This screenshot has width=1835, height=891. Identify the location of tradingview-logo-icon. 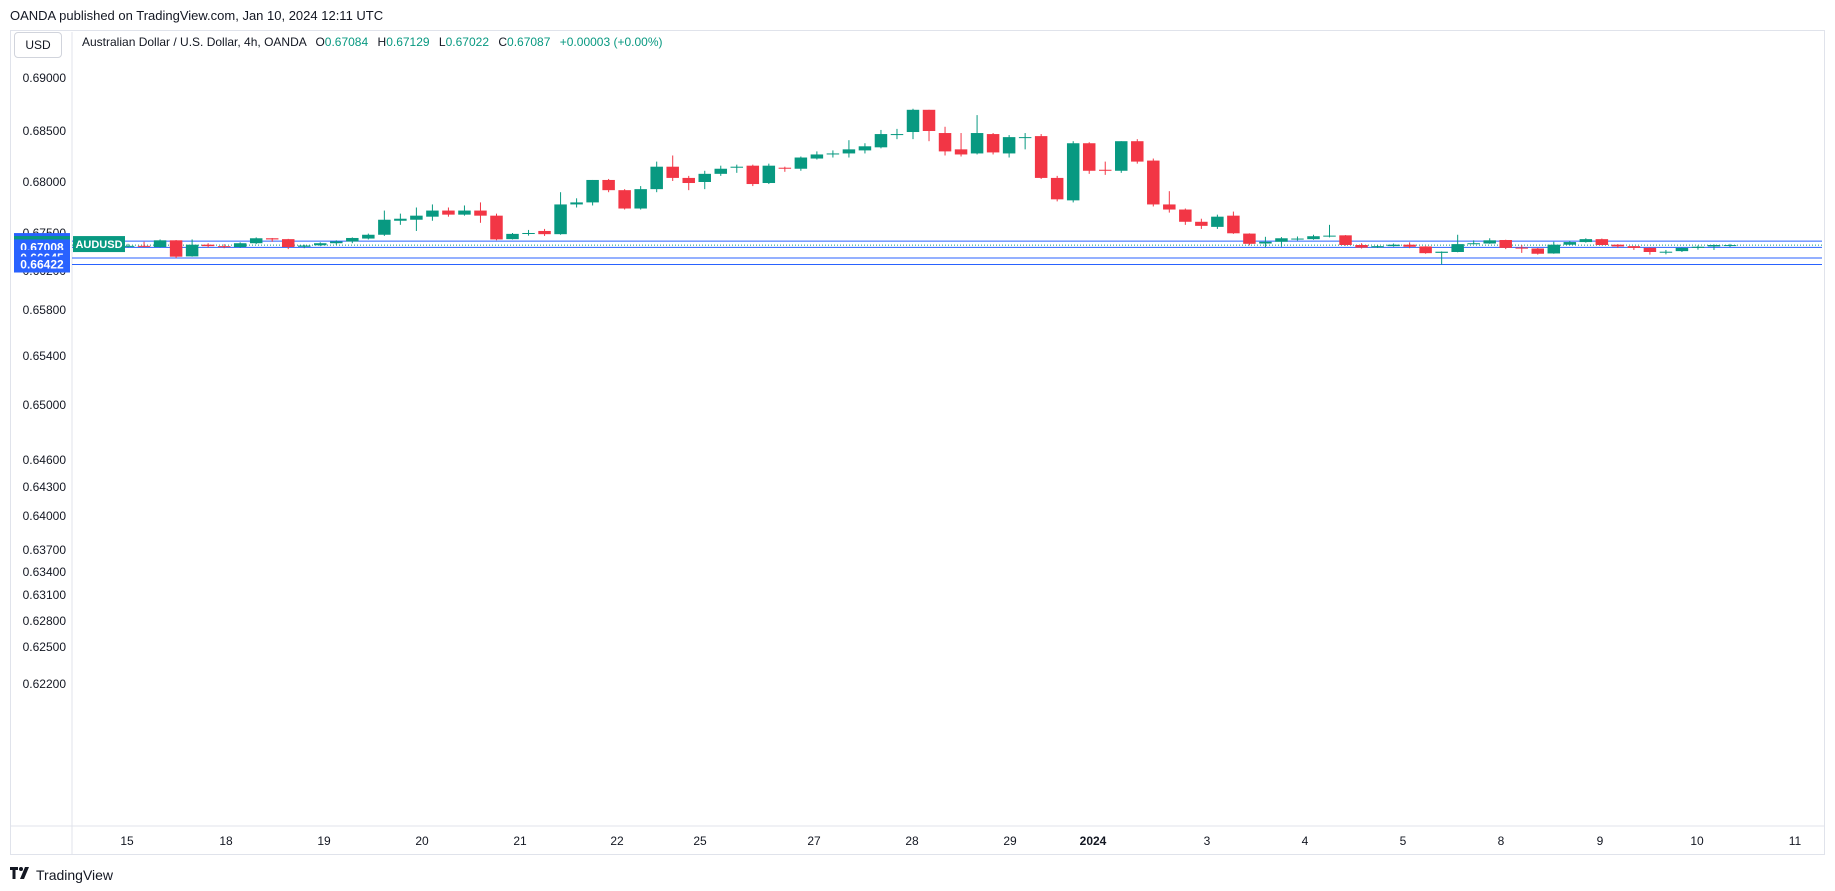
(21, 874).